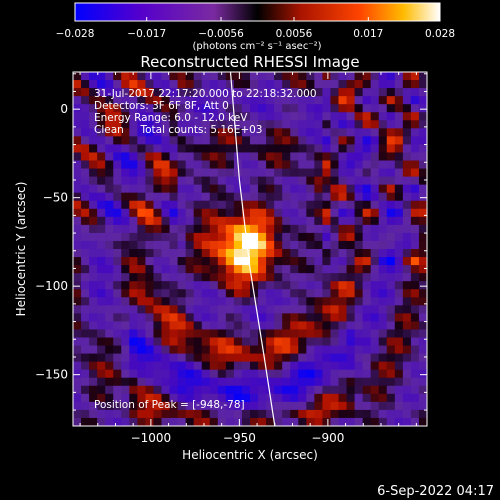  What do you see at coordinates (51, 286) in the screenshot?
I see `y-tick-label: −100` at bounding box center [51, 286].